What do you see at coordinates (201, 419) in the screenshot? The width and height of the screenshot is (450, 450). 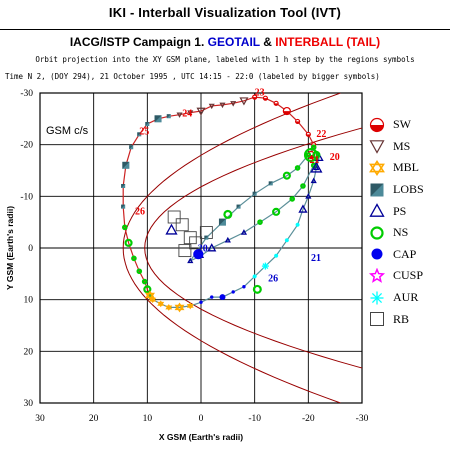 I see `x-tick-labels: 30 20 10 0 -10 -20 -30` at bounding box center [201, 419].